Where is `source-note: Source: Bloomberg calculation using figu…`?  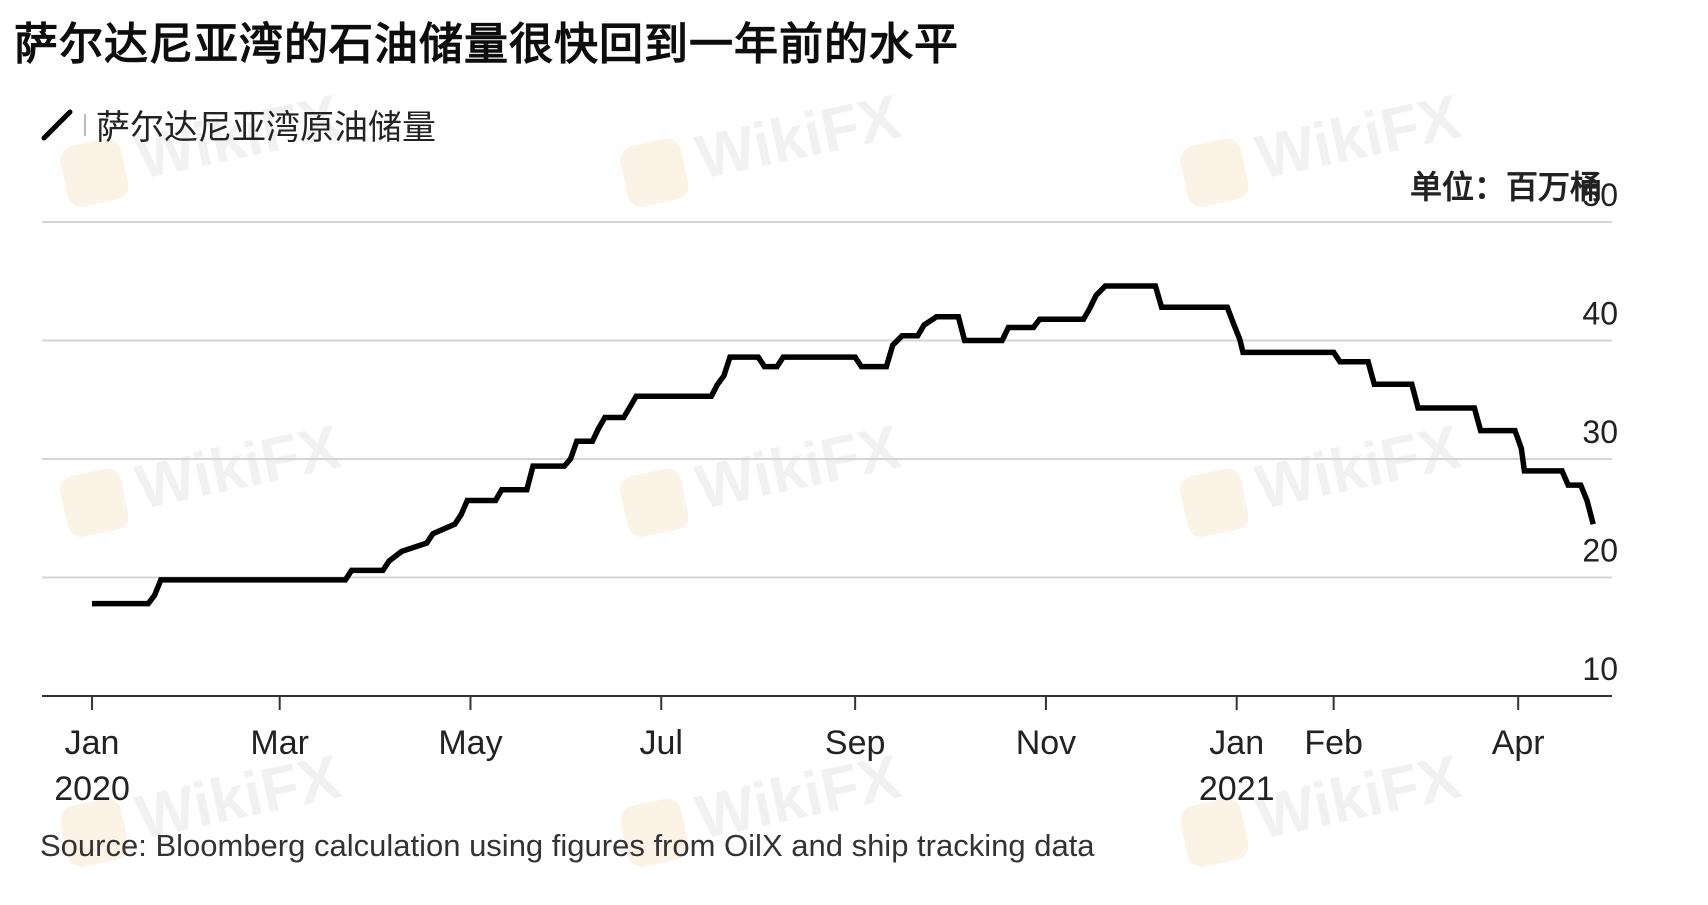 source-note: Source: Bloomberg calculation using figu… is located at coordinates (567, 845).